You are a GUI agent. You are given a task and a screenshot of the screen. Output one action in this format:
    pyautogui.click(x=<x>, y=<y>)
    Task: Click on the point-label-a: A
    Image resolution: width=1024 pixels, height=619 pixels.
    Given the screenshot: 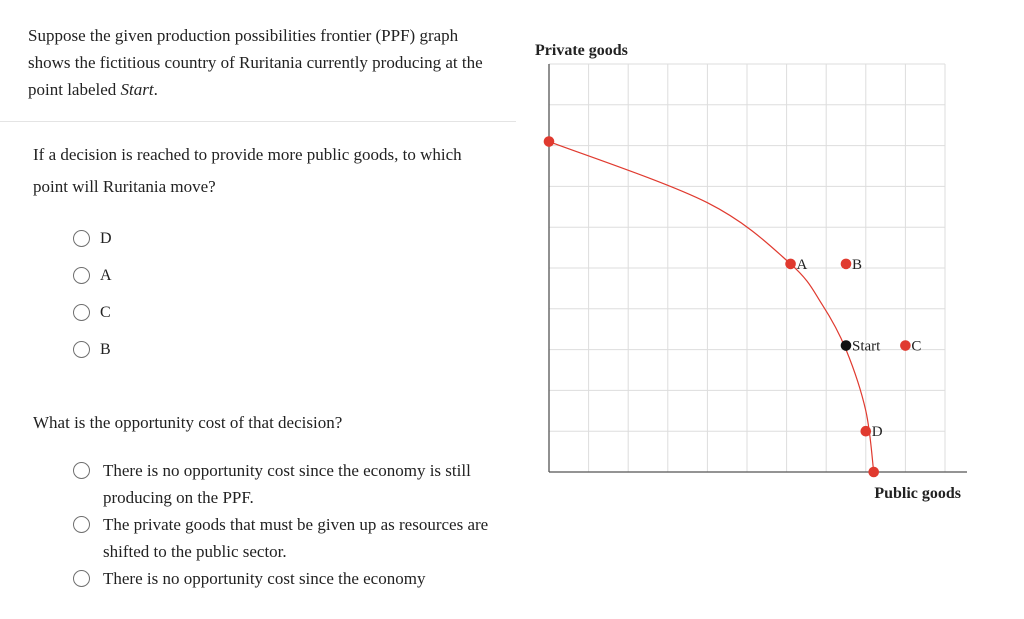 What is the action you would take?
    pyautogui.click(x=802, y=265)
    